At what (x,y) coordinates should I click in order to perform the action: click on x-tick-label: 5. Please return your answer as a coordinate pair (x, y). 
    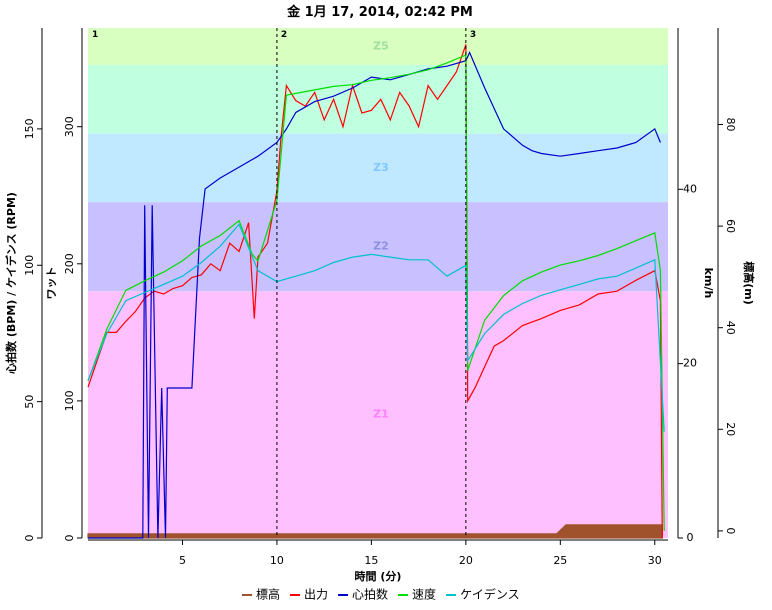
    Looking at the image, I should click on (182, 560).